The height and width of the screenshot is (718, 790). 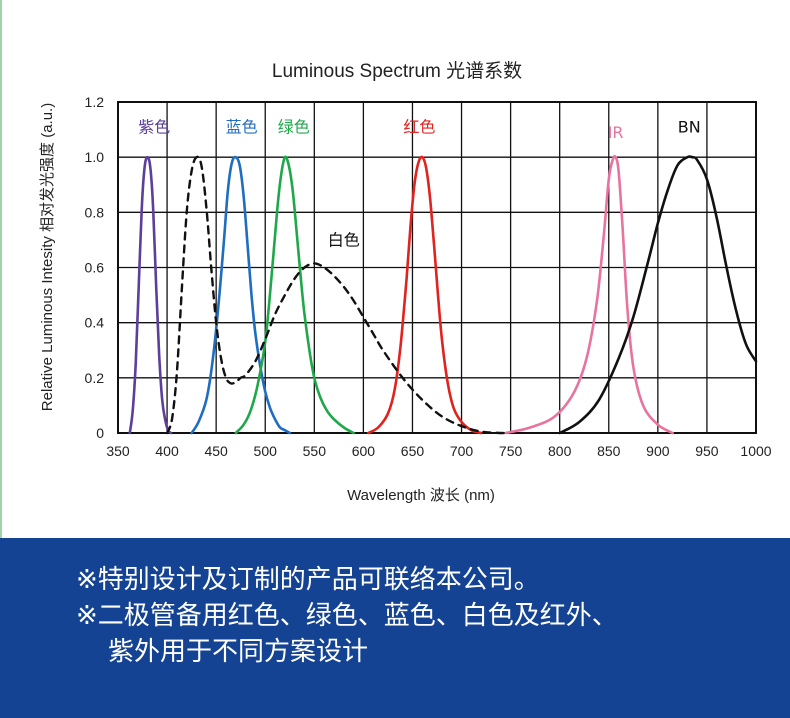 I want to click on x-tick-label: 650, so click(x=413, y=451).